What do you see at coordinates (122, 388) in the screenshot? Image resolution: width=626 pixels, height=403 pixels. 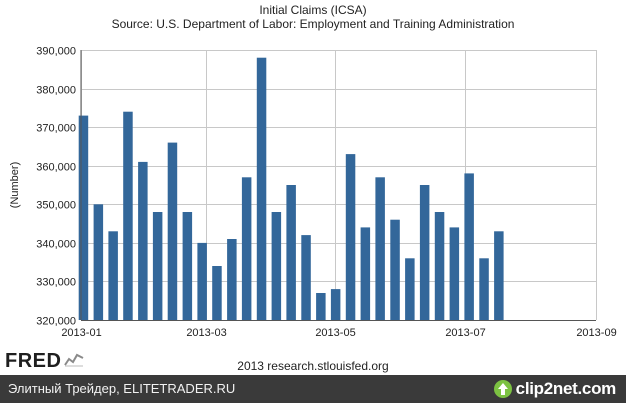 I see `footer-text: Элитный Трейдер, ELITETRADER.RU` at bounding box center [122, 388].